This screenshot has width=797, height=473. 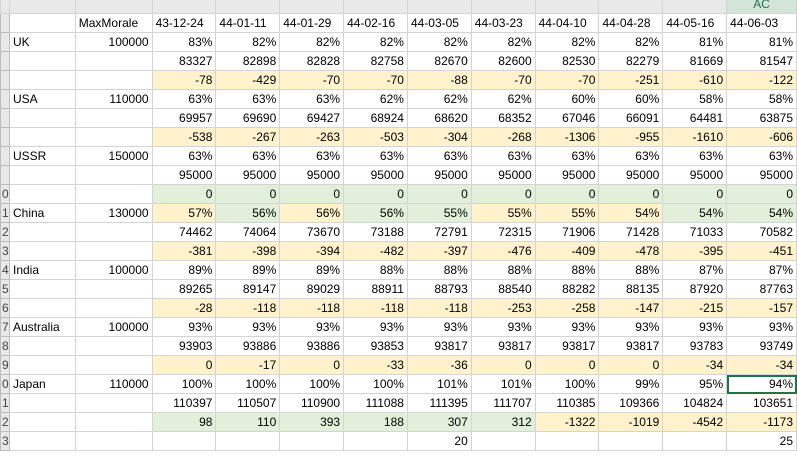 What do you see at coordinates (439, 289) in the screenshot?
I see `cell-value: 88793` at bounding box center [439, 289].